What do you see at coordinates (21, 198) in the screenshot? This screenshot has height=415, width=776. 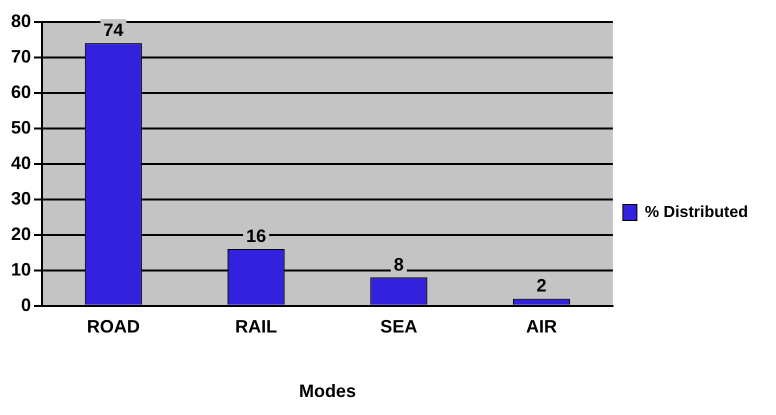 I see `y-tick-label: 30` at bounding box center [21, 198].